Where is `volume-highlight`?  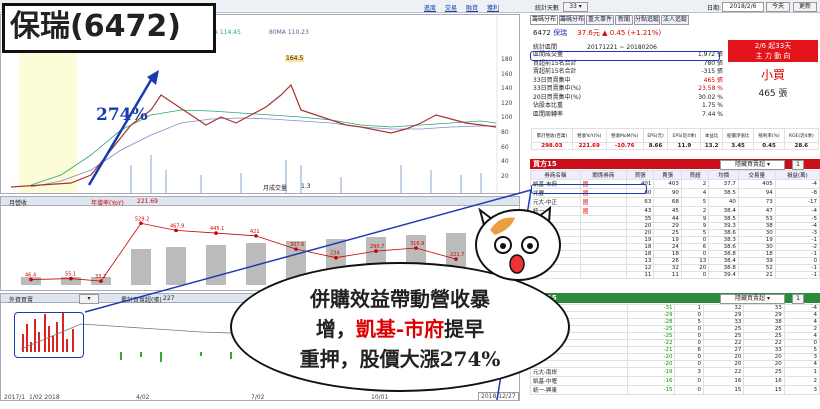
volume-highlight is located at coordinates (625, 56).